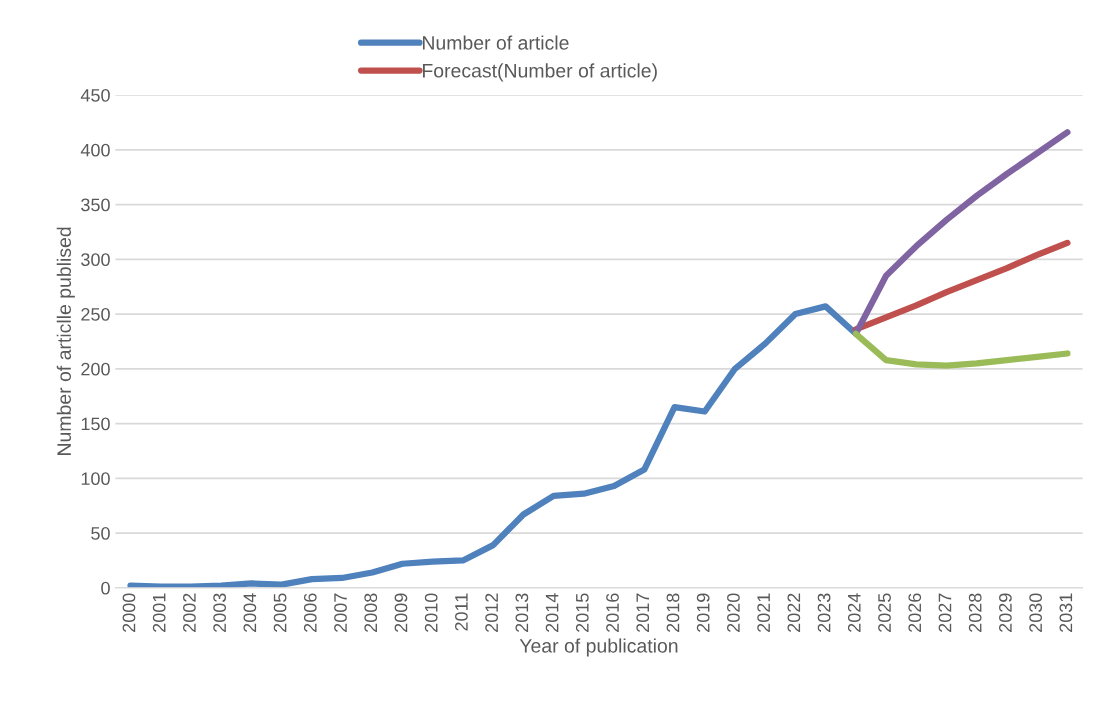 The height and width of the screenshot is (704, 1099). Describe the element at coordinates (495, 42) in the screenshot. I see `legend-label: Number of article` at that location.